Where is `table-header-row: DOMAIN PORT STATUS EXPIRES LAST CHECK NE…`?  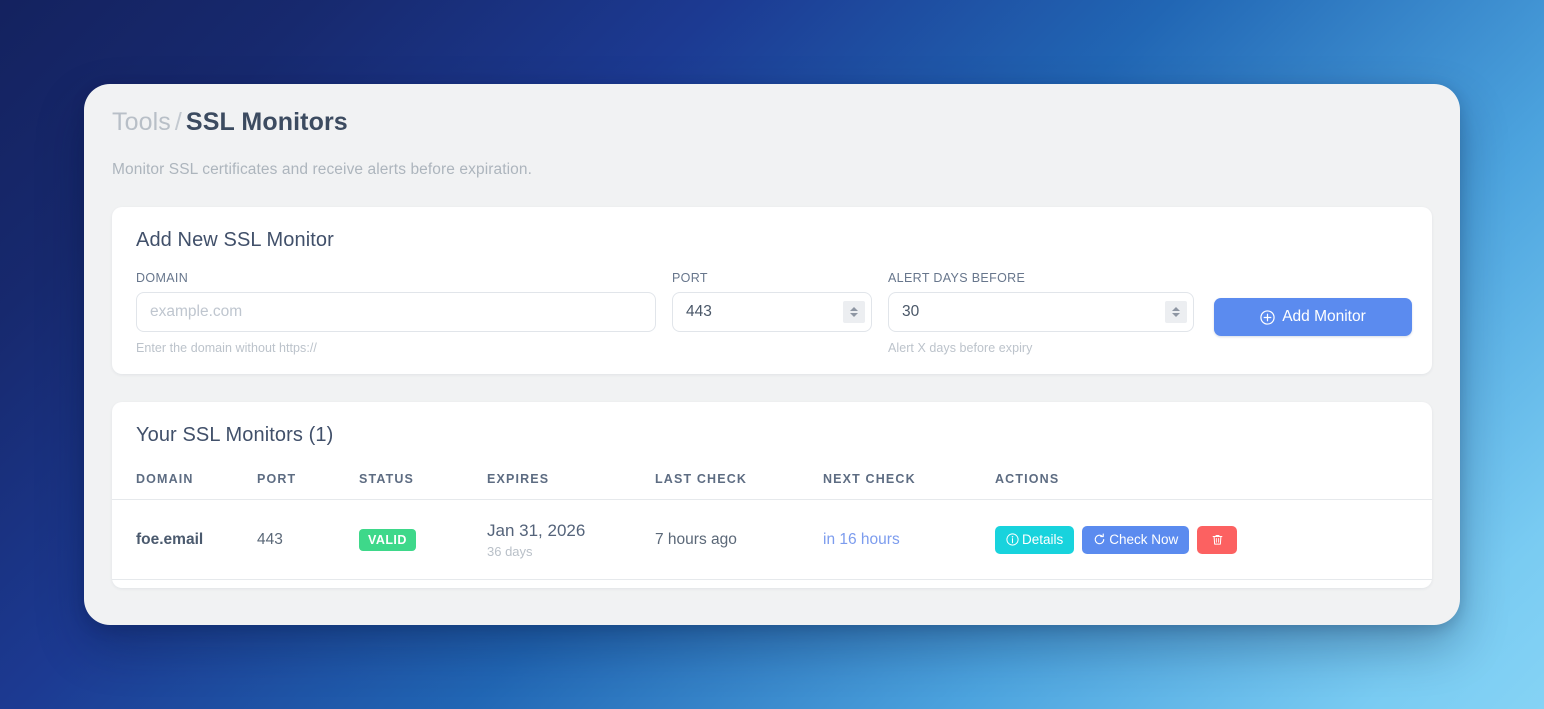
table-header-row: DOMAIN PORT STATUS EXPIRES LAST CHECK NE… is located at coordinates (772, 473).